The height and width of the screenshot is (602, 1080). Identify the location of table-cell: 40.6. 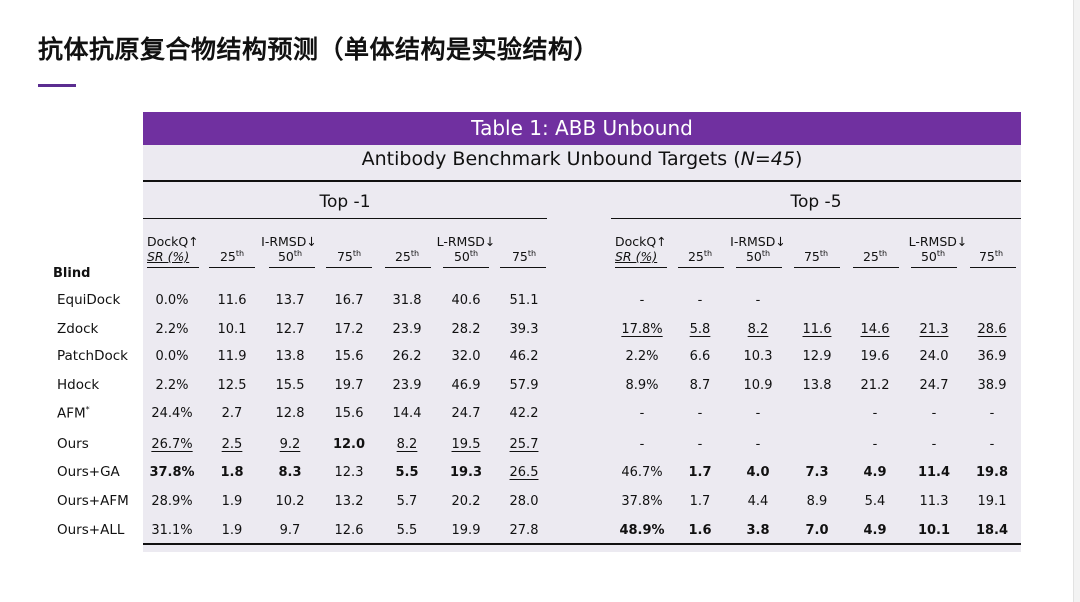
(466, 300).